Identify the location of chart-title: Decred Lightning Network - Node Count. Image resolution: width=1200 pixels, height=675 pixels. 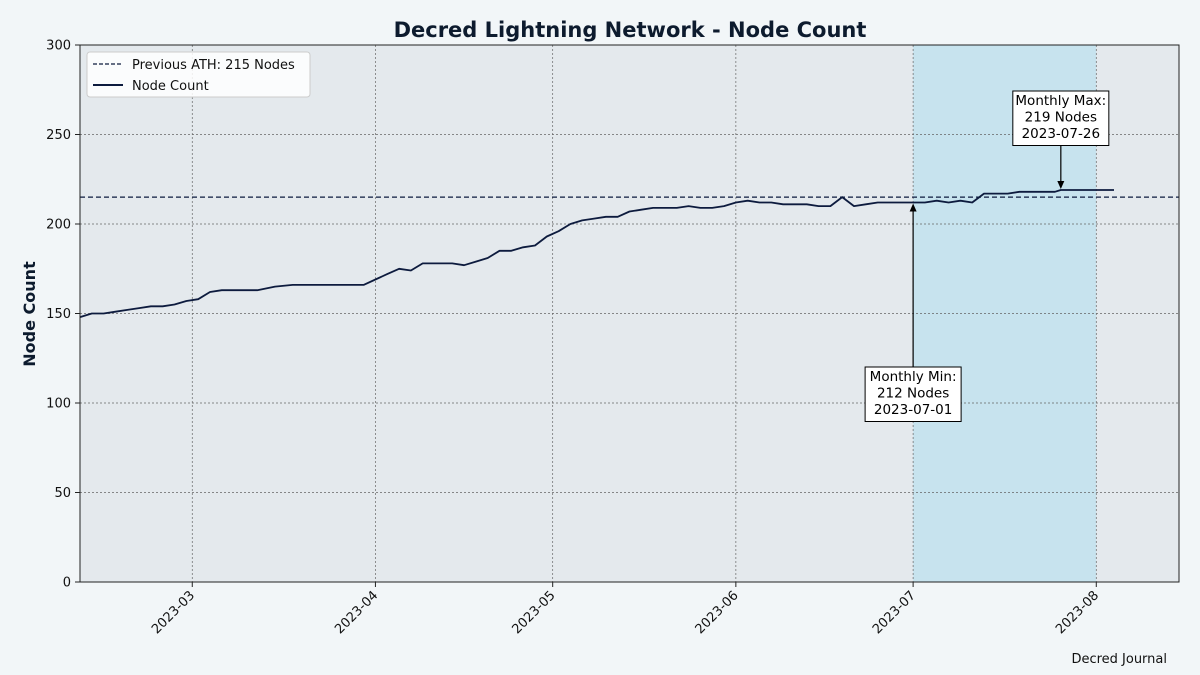
(630, 30).